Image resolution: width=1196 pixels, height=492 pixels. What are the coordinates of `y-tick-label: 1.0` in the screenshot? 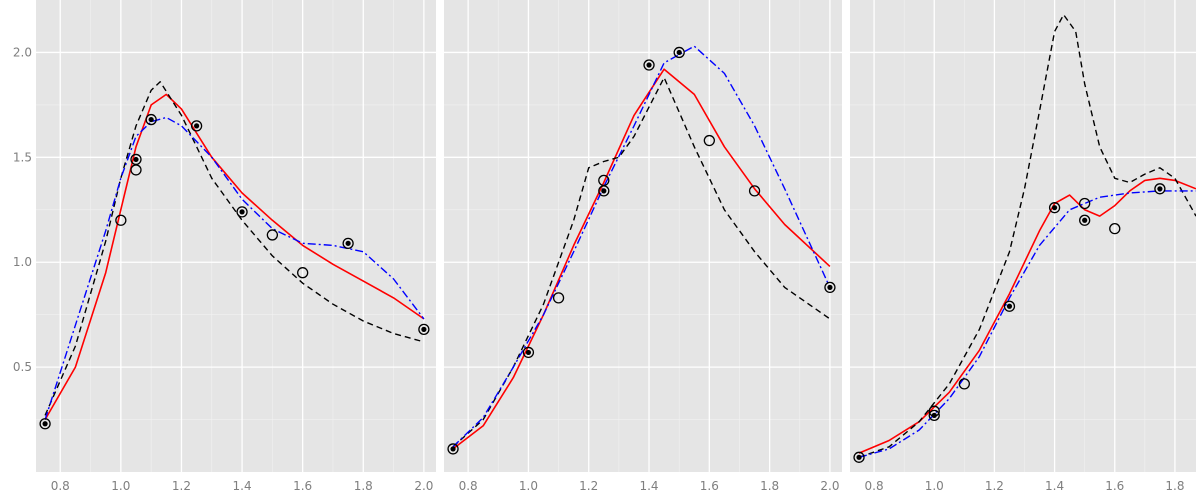 It's located at (22, 262).